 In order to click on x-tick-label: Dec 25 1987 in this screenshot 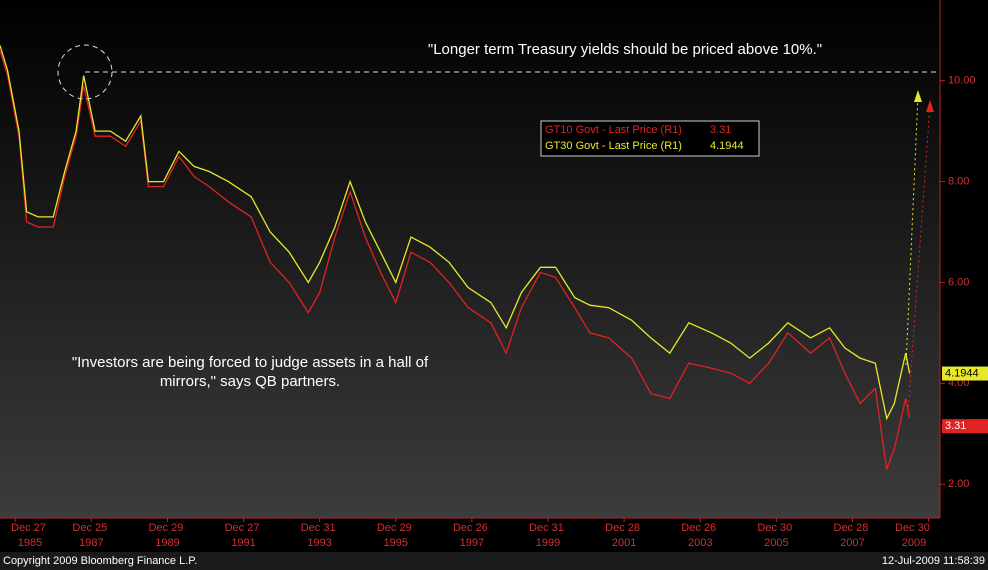, I will do `click(91, 535)`.